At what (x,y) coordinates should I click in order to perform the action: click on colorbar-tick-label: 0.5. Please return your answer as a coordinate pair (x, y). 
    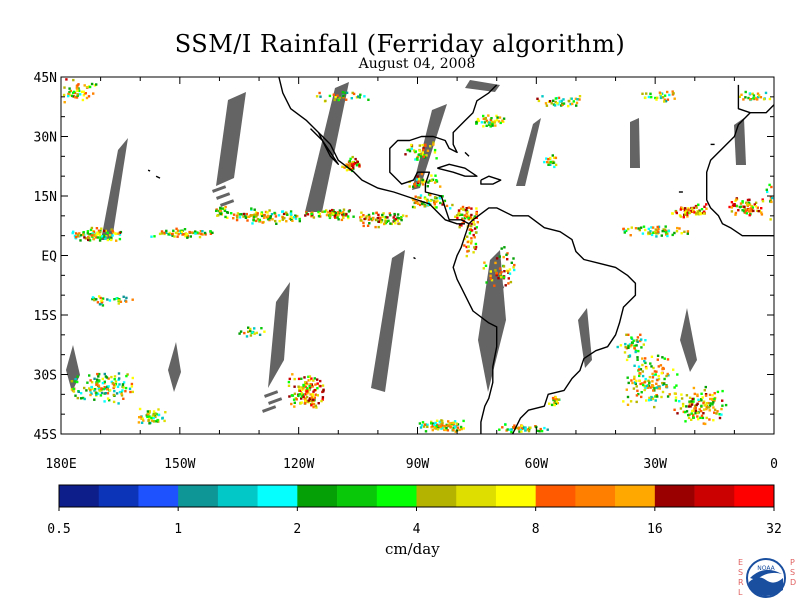
    Looking at the image, I should click on (58, 529).